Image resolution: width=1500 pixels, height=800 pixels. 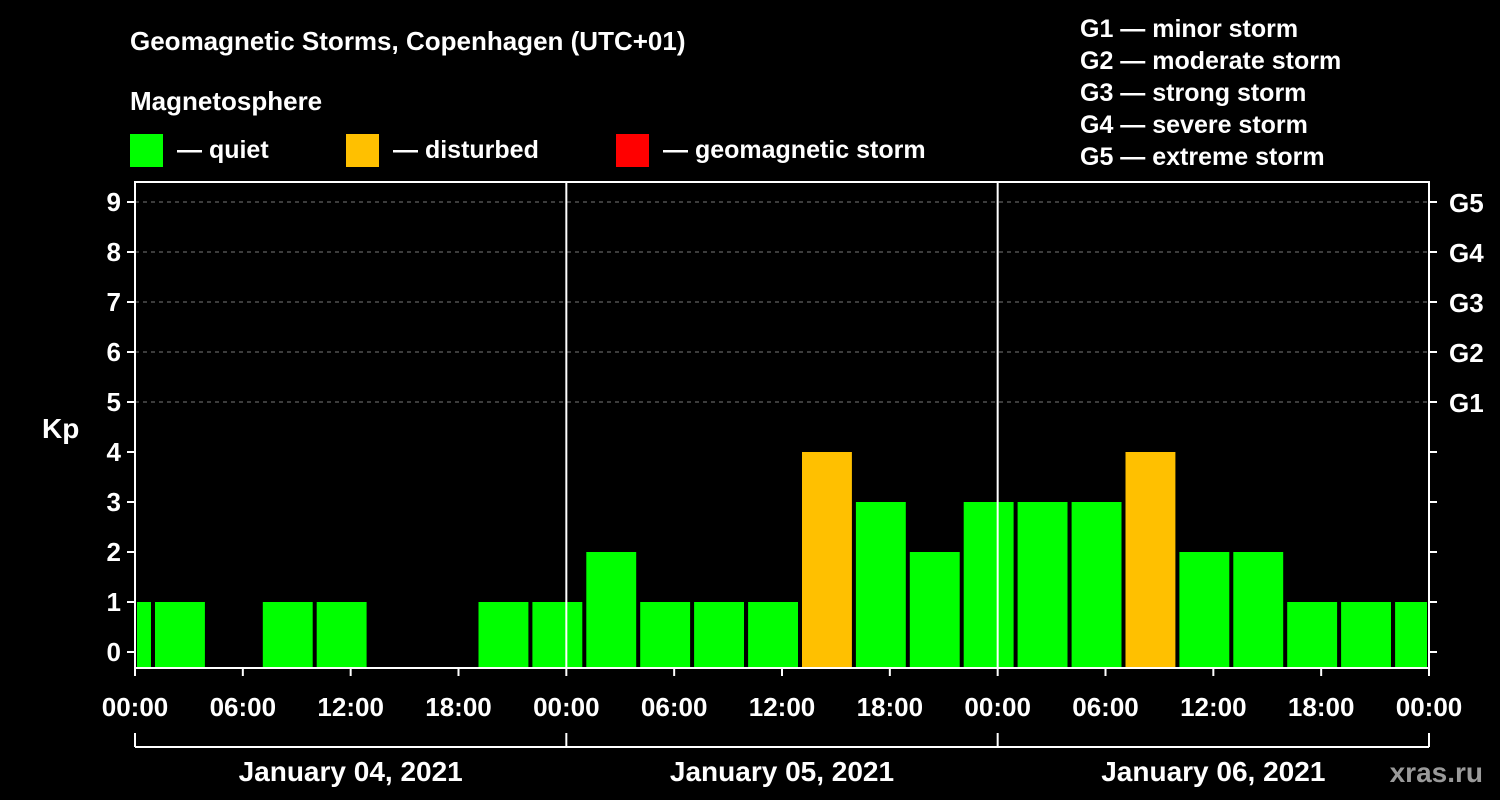 What do you see at coordinates (782, 707) in the screenshot?
I see `x-tick-label-6: 12:00` at bounding box center [782, 707].